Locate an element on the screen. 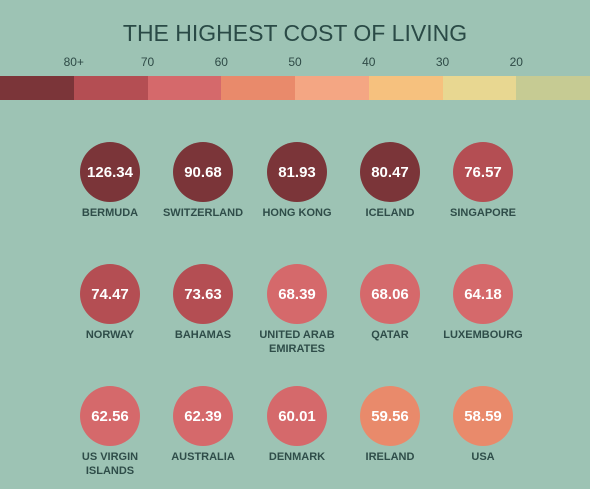 This screenshot has height=489, width=590. country-label: IRELAND is located at coordinates (390, 457).